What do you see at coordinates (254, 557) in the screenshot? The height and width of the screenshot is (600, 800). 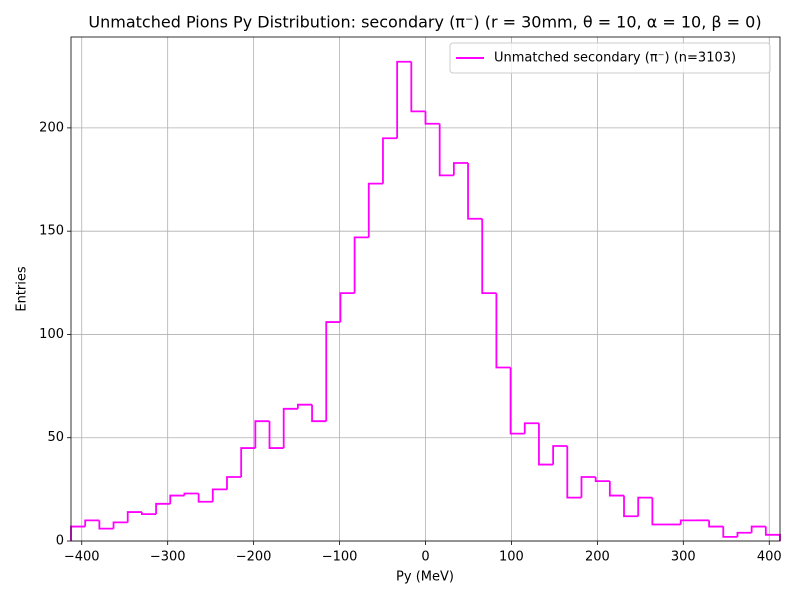 I see `x-tick-label: −200` at bounding box center [254, 557].